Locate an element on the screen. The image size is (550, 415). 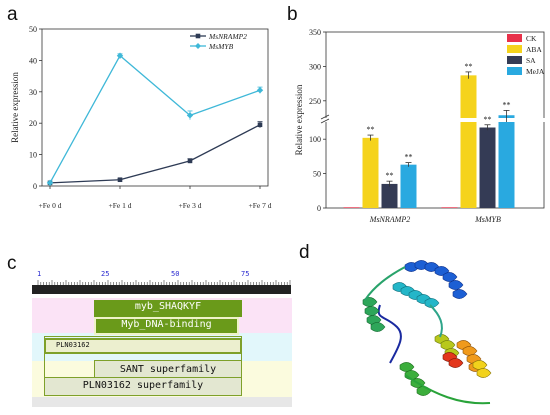
y-tick-label: 300 is located at coordinates (315, 66).